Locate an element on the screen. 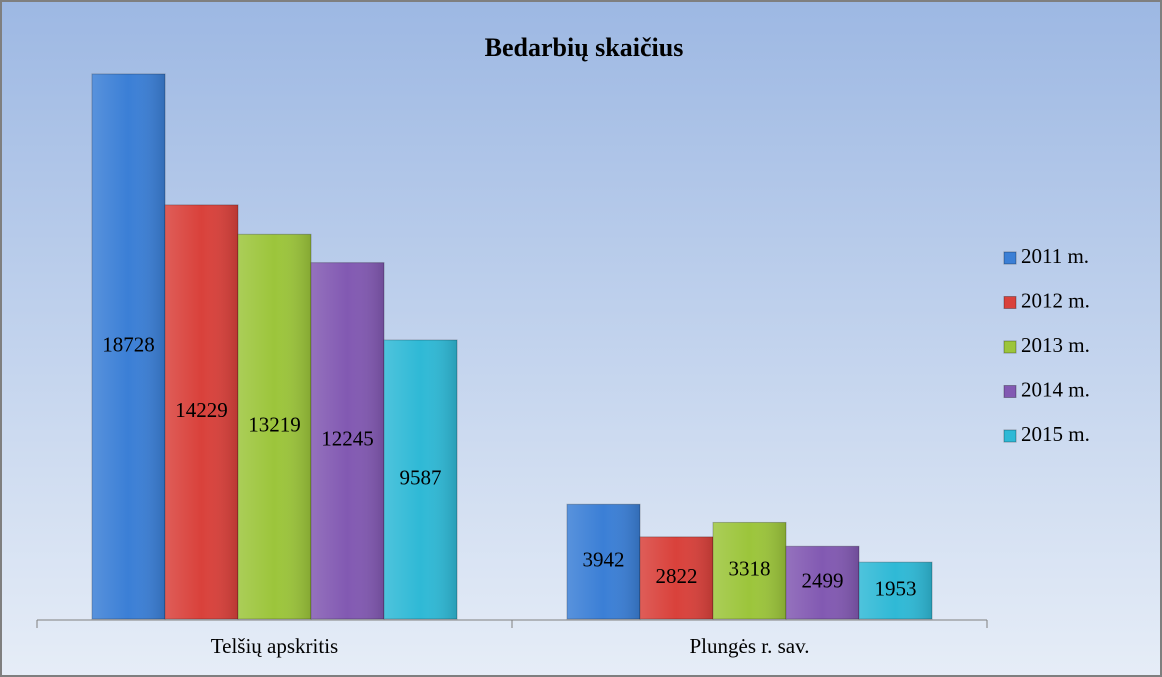 The image size is (1162, 677). x-tick-label: Plungės r. sav. is located at coordinates (750, 646).